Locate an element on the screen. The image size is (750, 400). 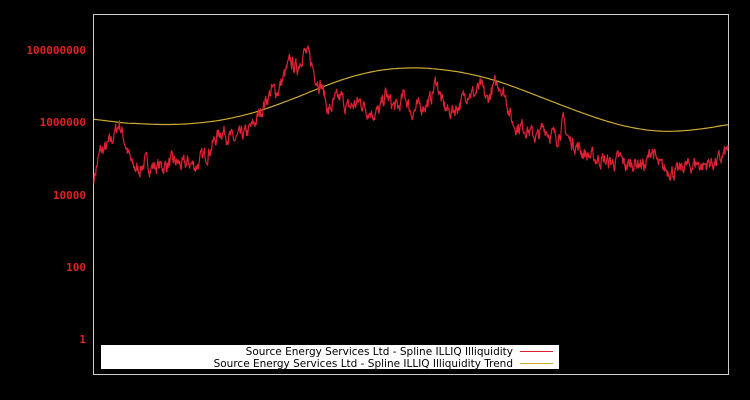
y-axis: 100000000 1000000 10000 100 1 is located at coordinates (56, 195).